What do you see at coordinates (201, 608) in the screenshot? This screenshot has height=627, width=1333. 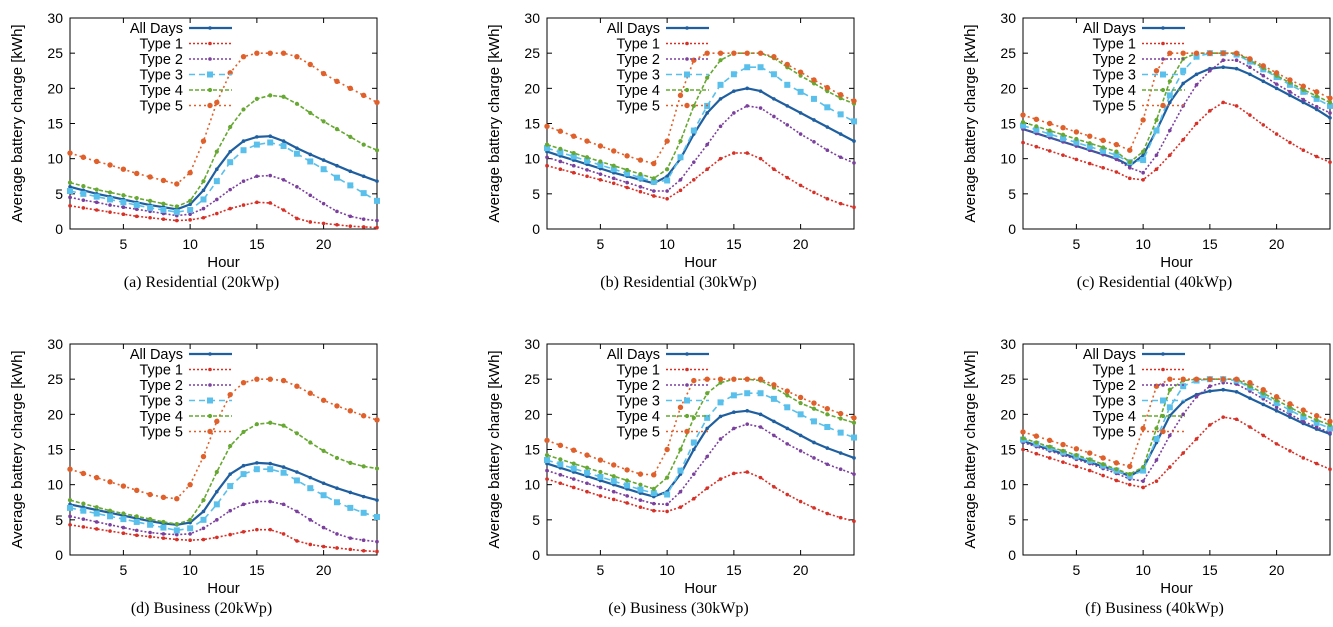 I see `panel-caption: (d) Business (20kWp)` at bounding box center [201, 608].